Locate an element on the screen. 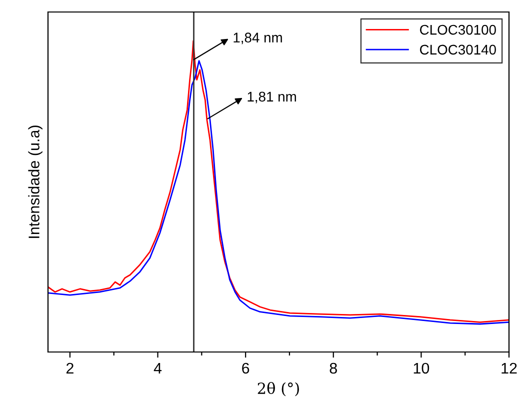 This screenshot has height=414, width=518. annotation: 1,84 nm is located at coordinates (258, 38).